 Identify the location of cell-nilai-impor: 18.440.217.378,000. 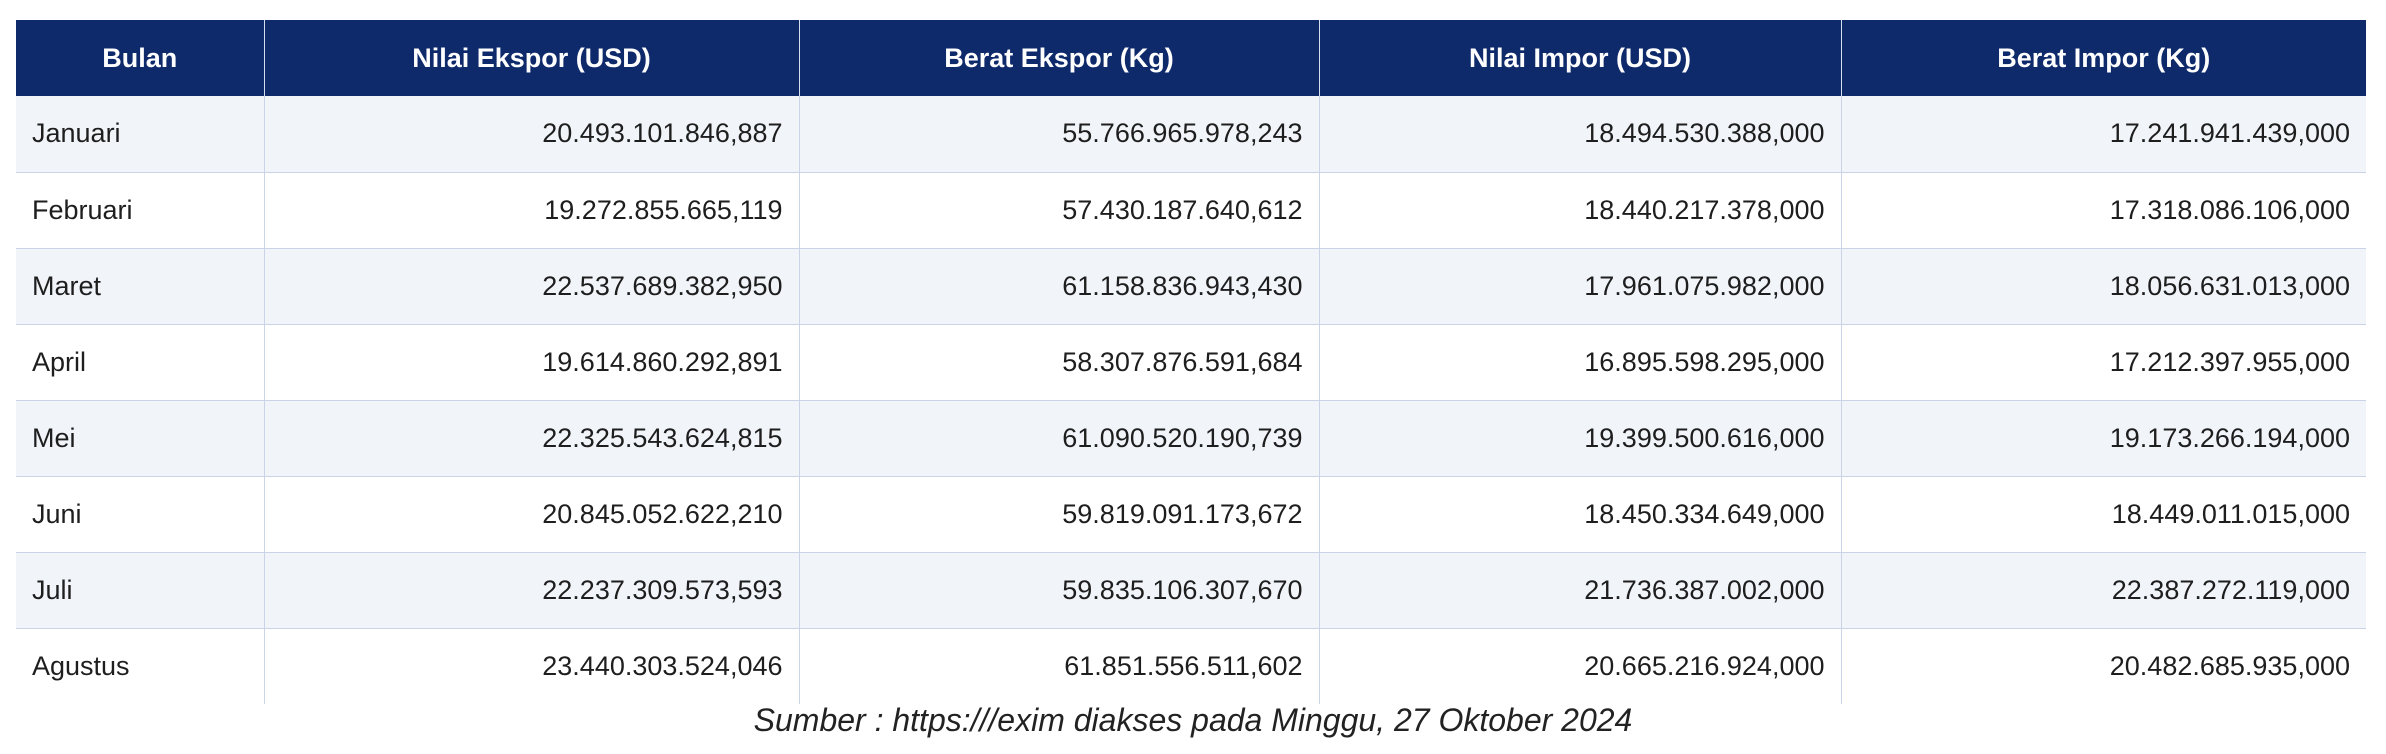
(1580, 210).